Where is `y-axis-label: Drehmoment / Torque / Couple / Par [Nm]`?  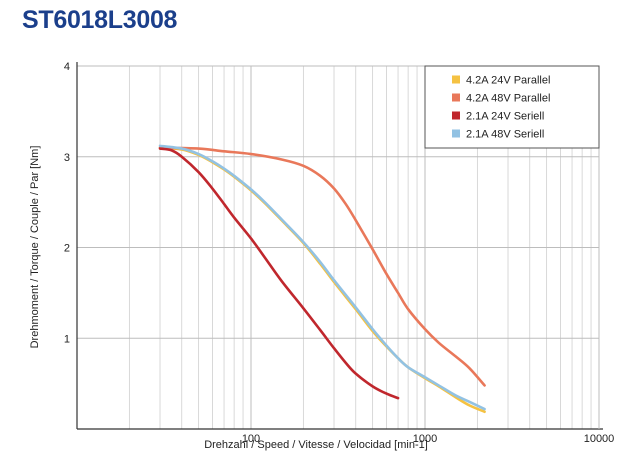
y-axis-label: Drehmoment / Torque / Couple / Par [Nm] is located at coordinates (35, 247).